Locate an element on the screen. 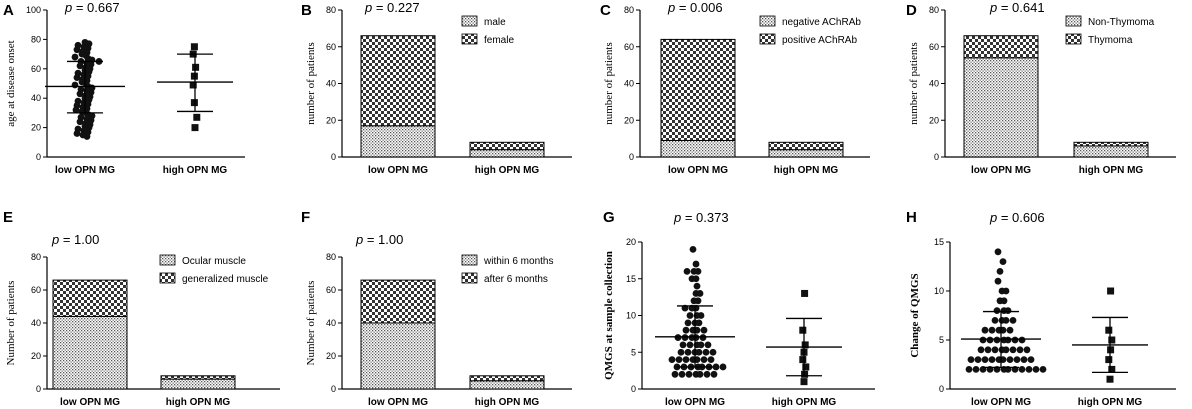 This screenshot has width=1192, height=409. bar-generalized-muscle is located at coordinates (90, 298).